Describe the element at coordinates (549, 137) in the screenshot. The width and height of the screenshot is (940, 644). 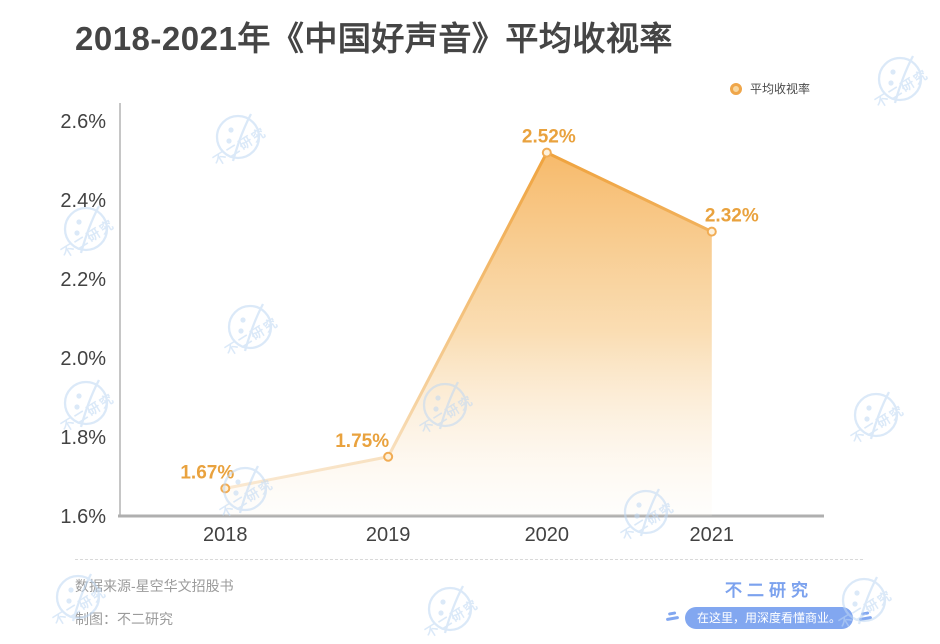
I see `data-value-label: 2.52%` at that location.